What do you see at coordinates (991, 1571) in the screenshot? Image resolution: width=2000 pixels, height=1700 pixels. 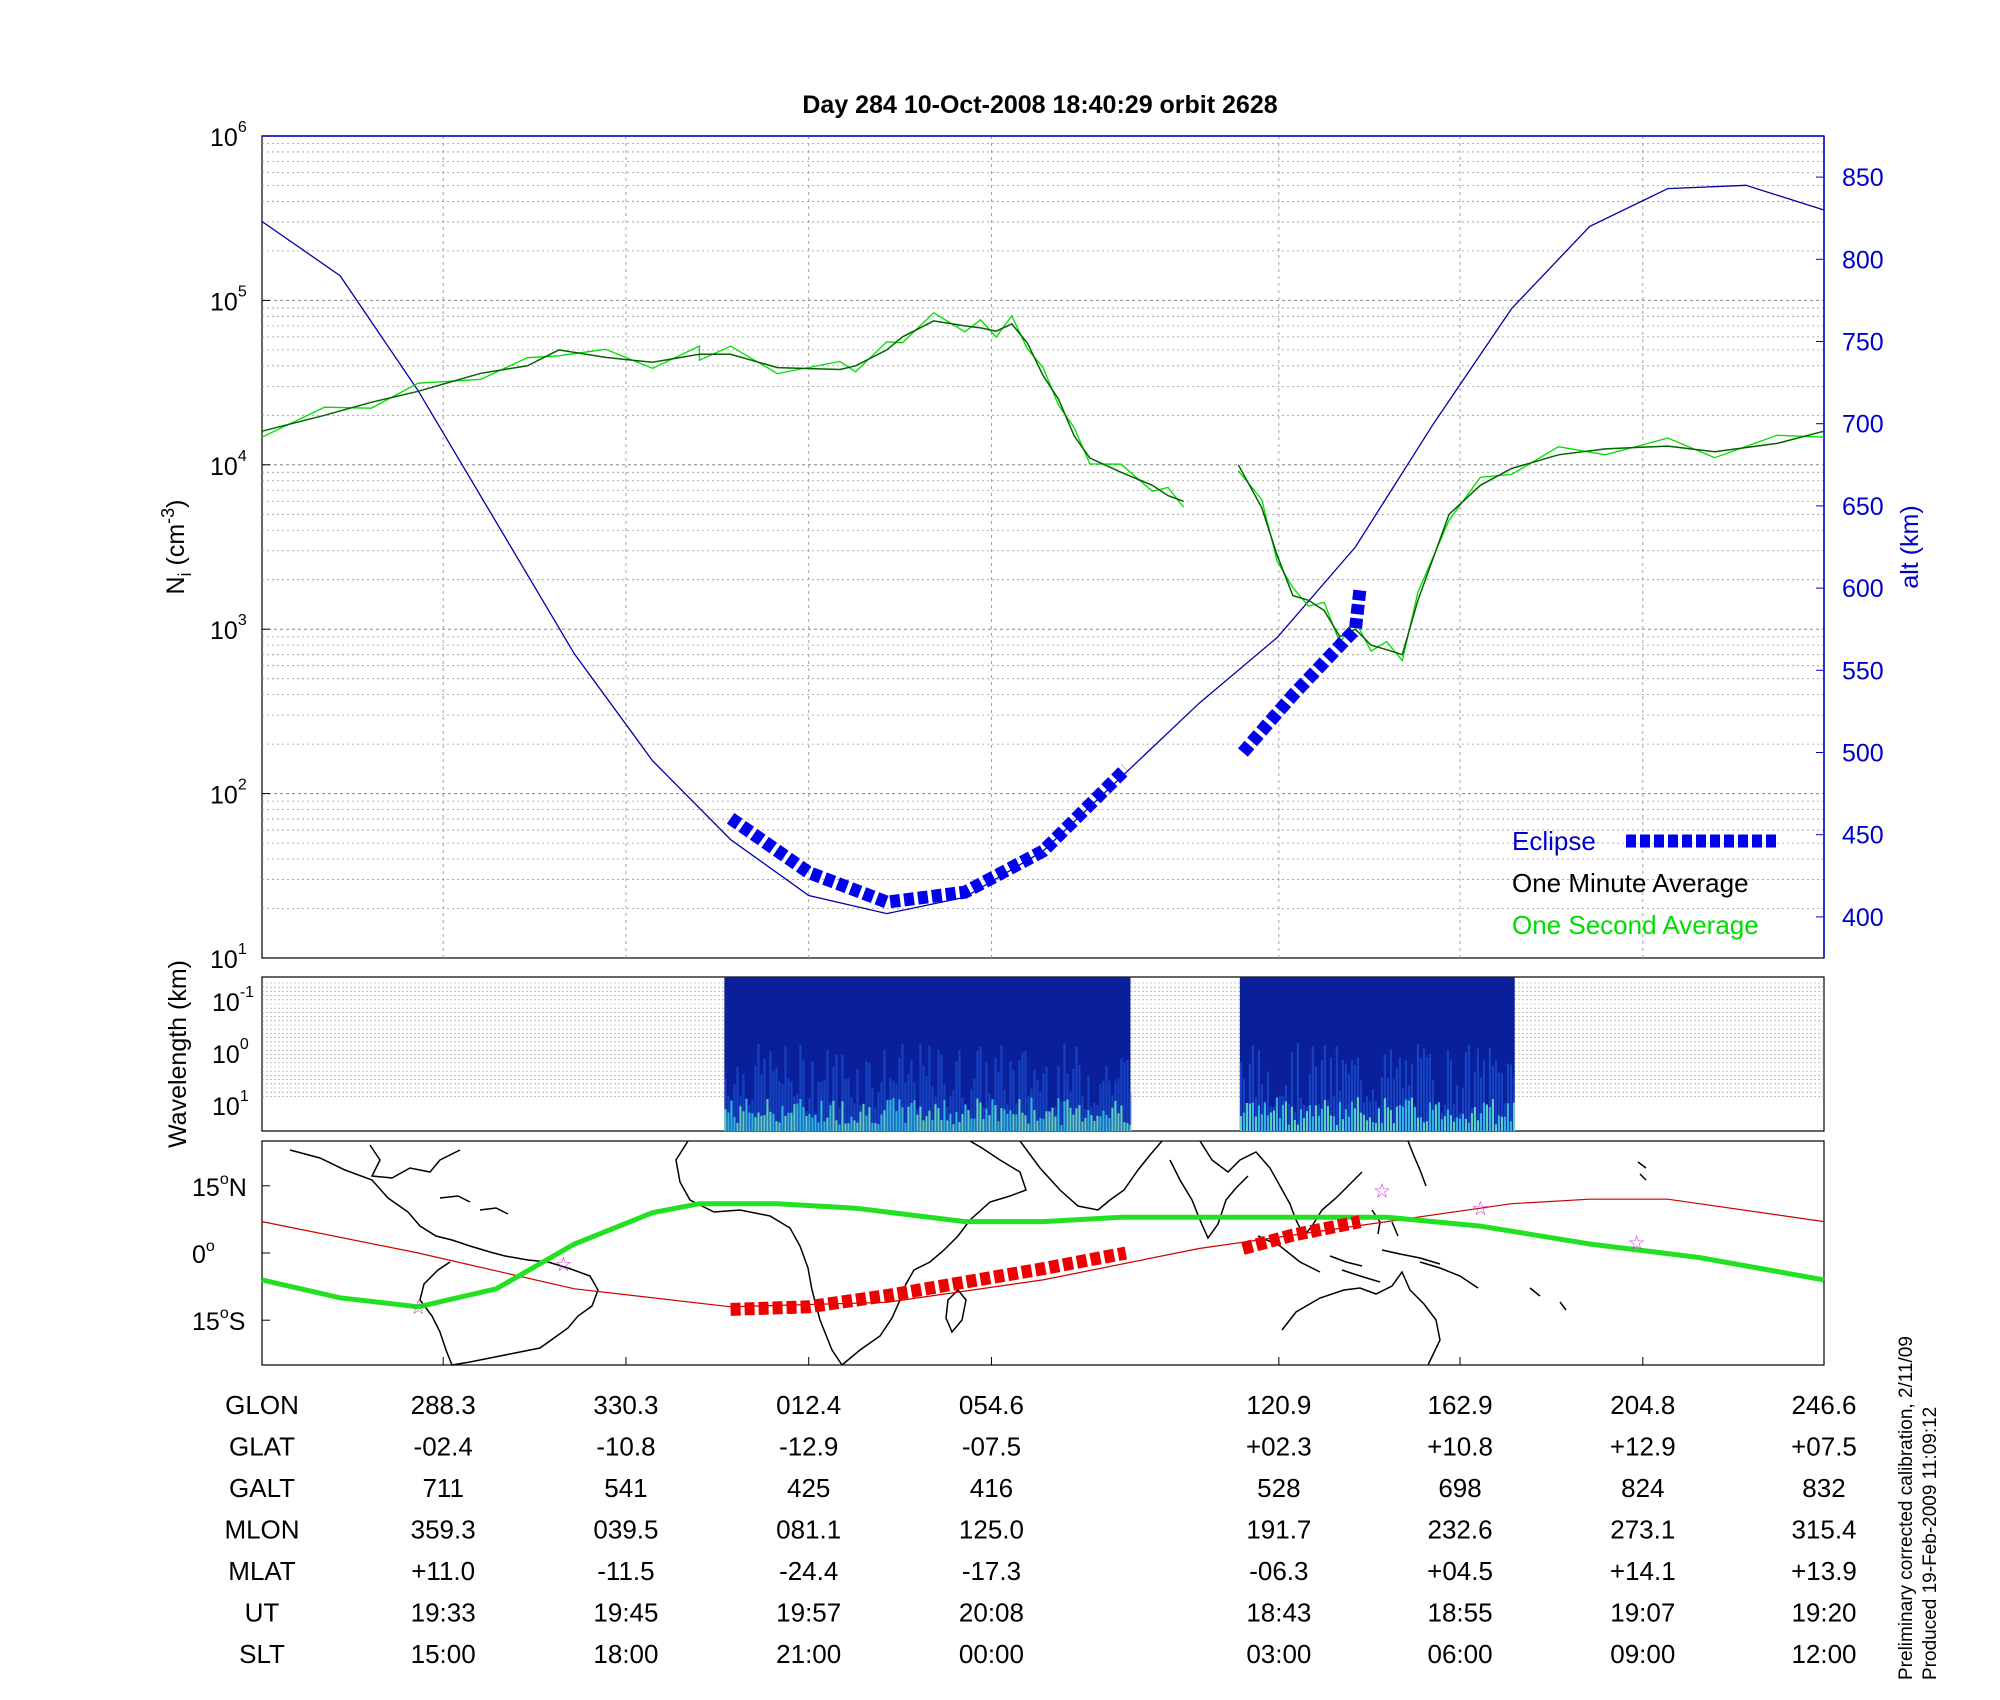 I see `table-cell: -17.3` at bounding box center [991, 1571].